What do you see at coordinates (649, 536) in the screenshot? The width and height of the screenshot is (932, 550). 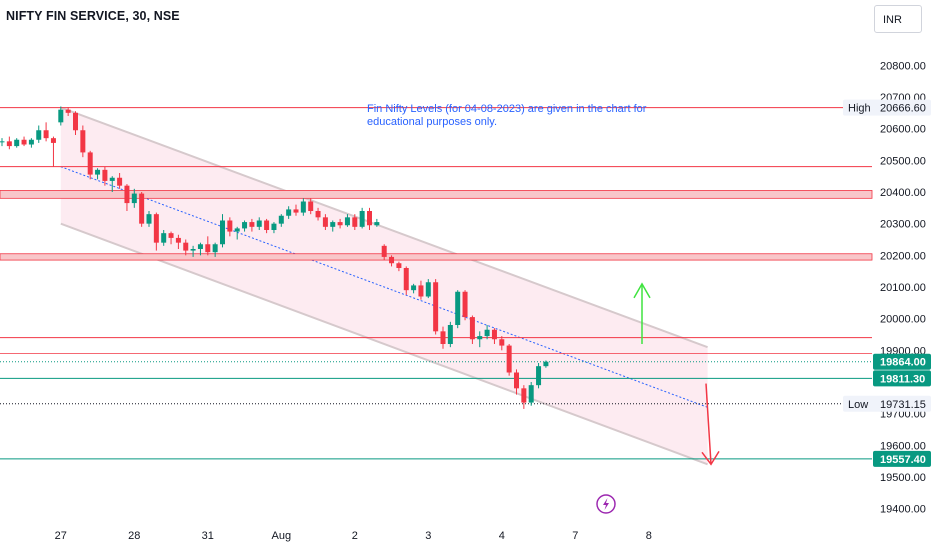 I see `x-tick-label: 8` at bounding box center [649, 536].